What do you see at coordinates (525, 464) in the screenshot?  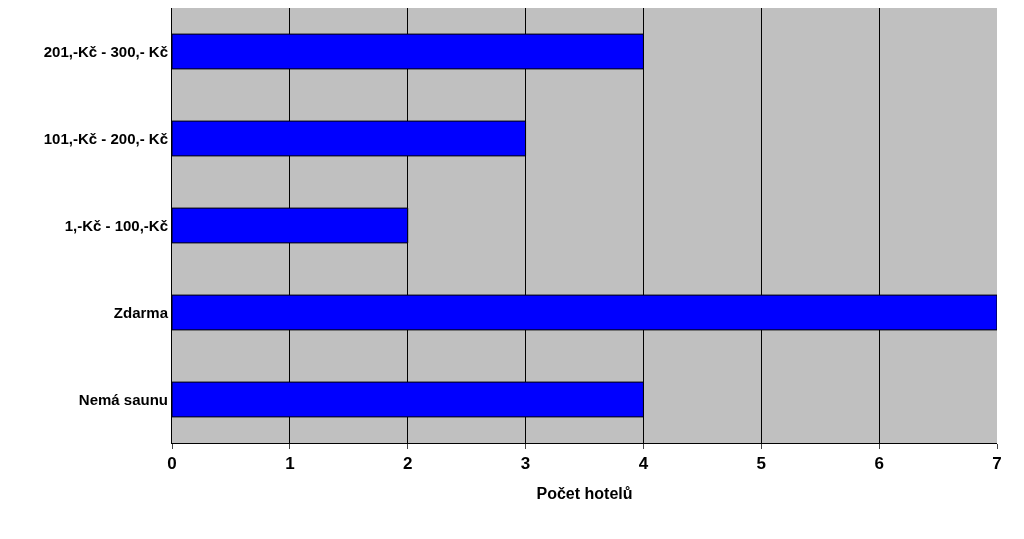 I see `x-tick-label: 3` at bounding box center [525, 464].